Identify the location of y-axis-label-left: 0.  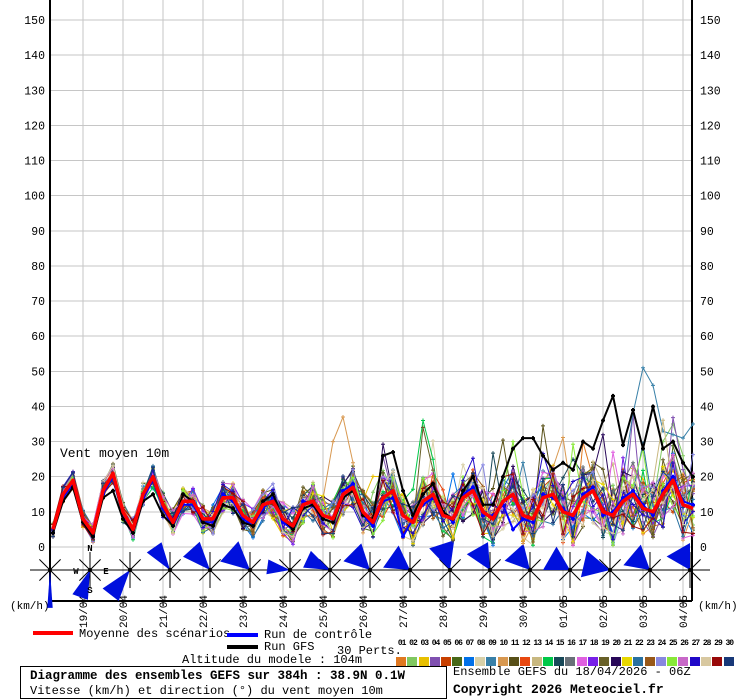
(41, 548).